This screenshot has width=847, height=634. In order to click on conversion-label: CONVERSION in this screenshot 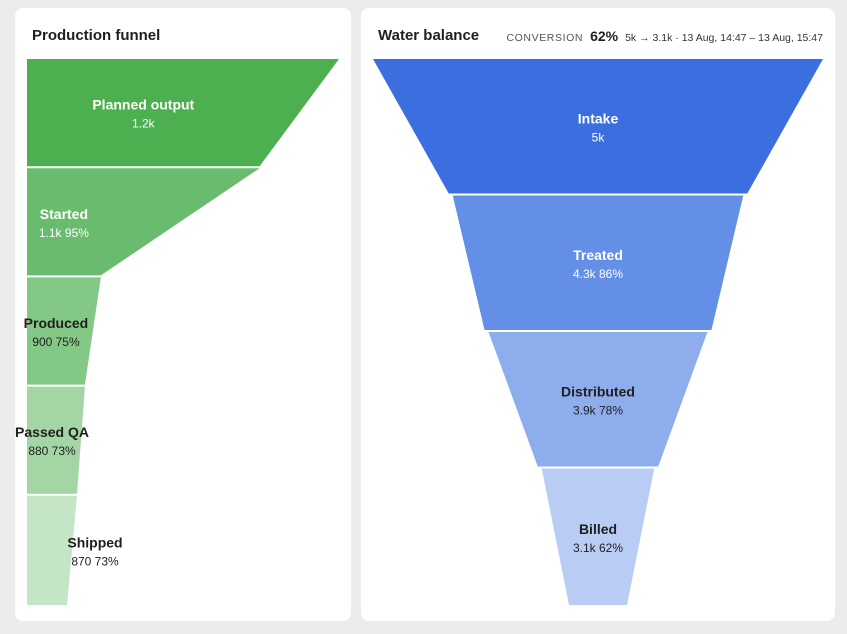, I will do `click(545, 38)`.